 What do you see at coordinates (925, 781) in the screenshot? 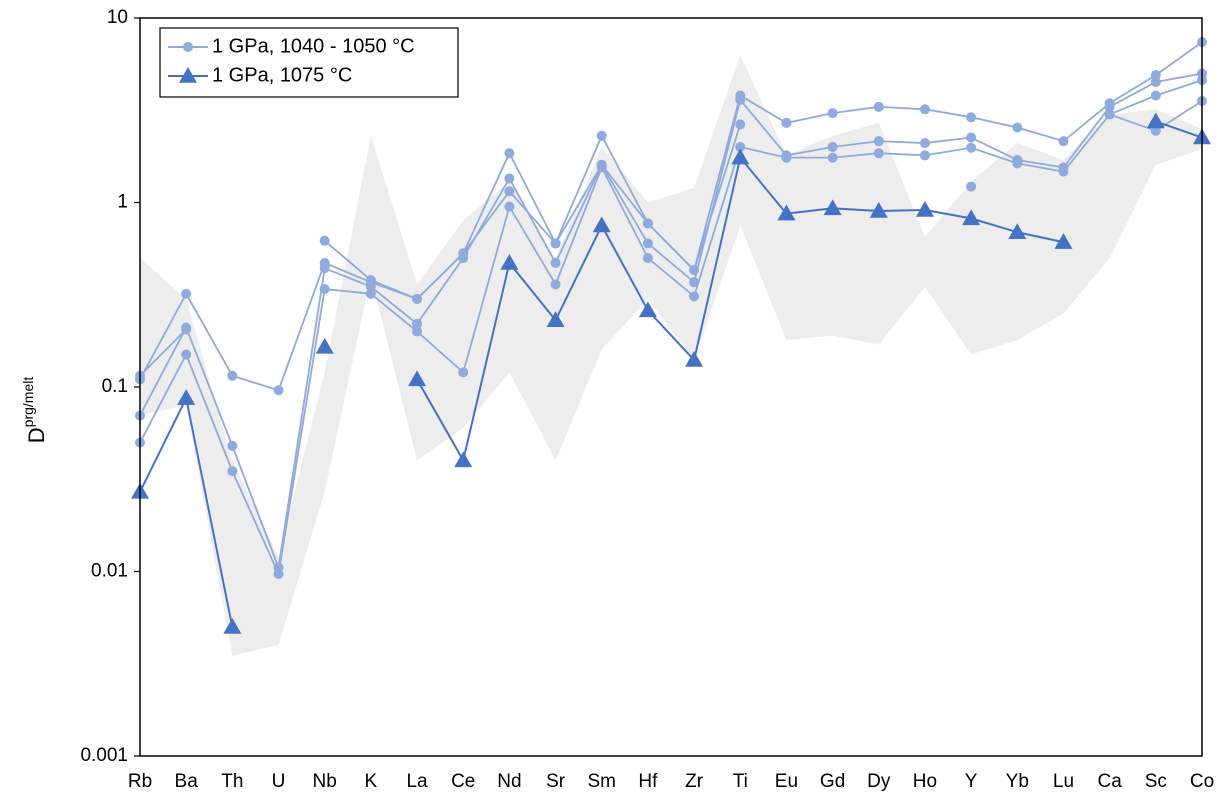
I see `x-tick-label: Ho` at bounding box center [925, 781].